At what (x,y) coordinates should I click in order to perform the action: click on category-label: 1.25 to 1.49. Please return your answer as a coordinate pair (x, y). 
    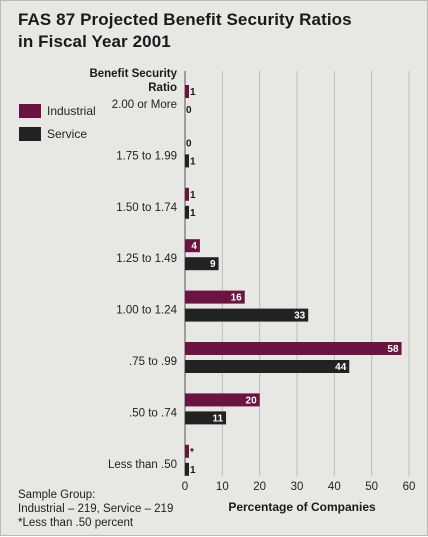
    Looking at the image, I should click on (146, 259).